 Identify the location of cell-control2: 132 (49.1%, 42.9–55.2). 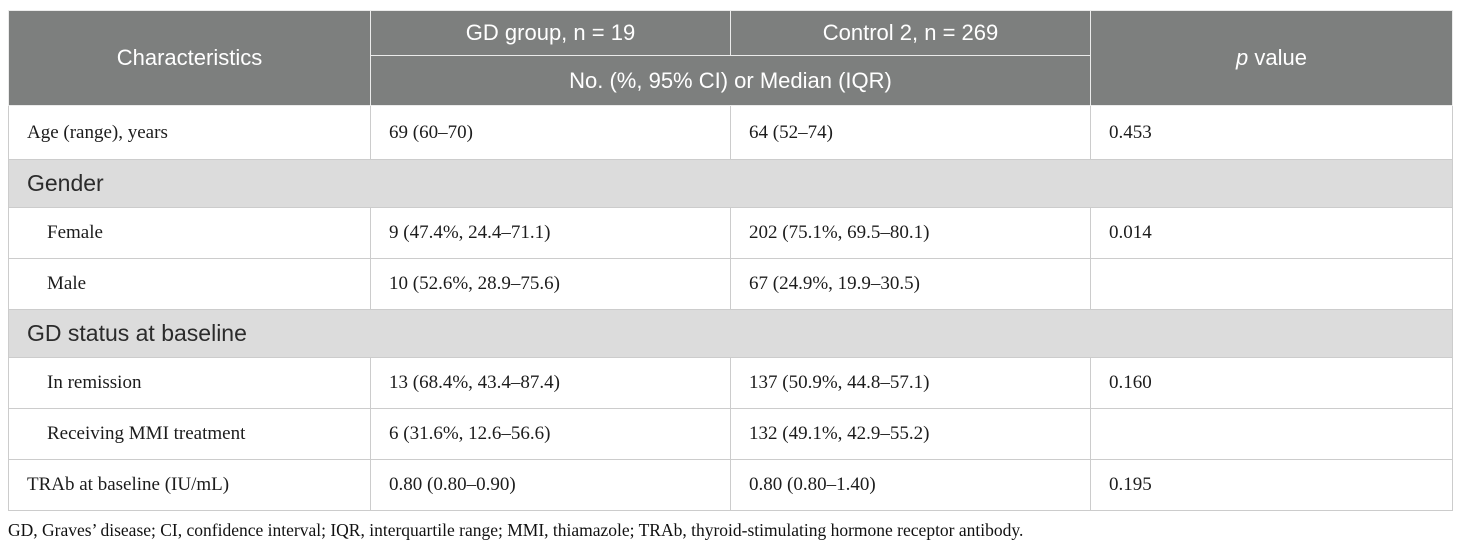
(910, 434).